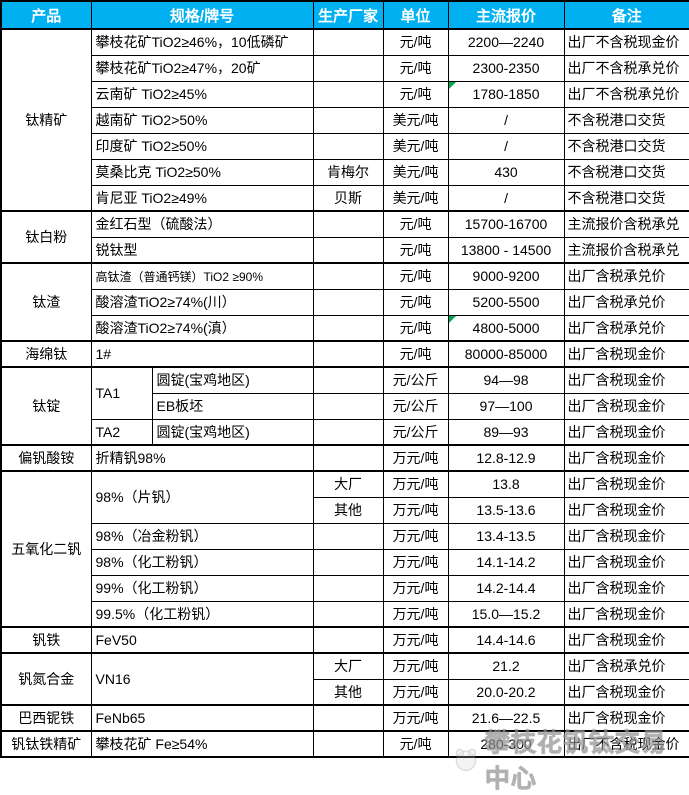  I want to click on cell-spec: 攀枝花矿TiO2≥47%，20矿, so click(202, 68).